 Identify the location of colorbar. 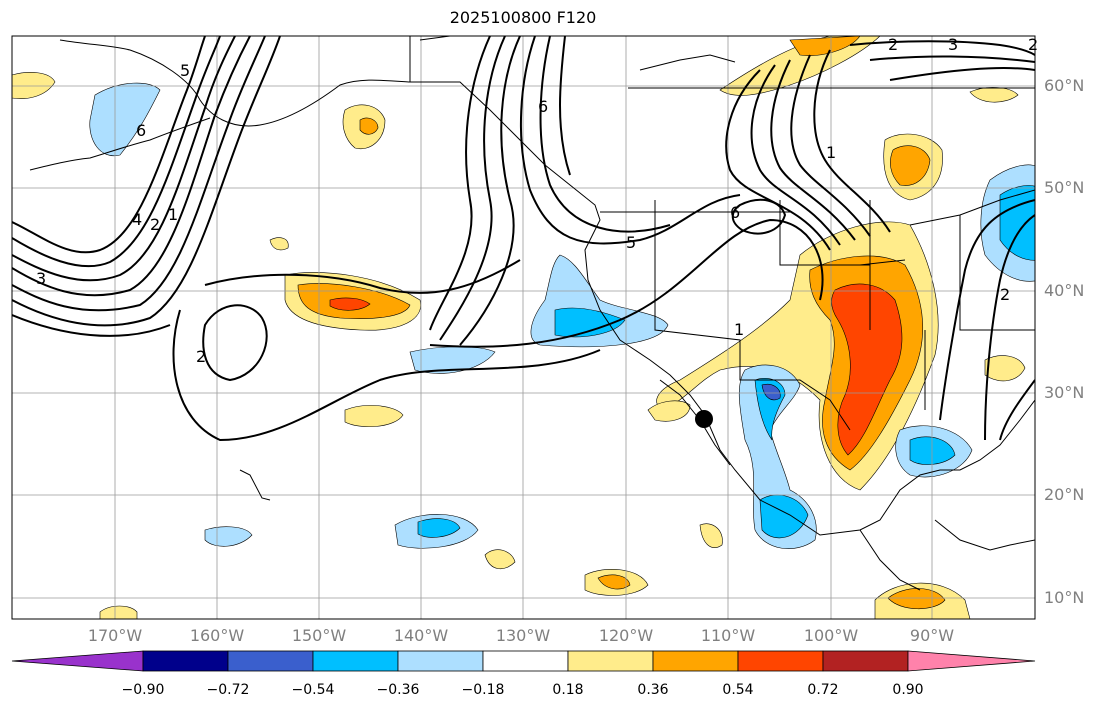
(523, 661).